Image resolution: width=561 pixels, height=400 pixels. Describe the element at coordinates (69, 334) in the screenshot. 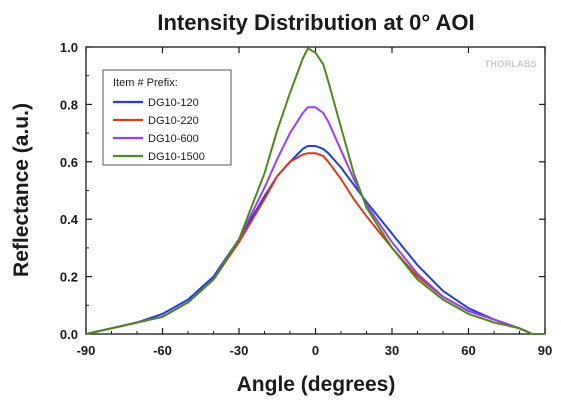

I see `y-tick-label: 0.0` at that location.